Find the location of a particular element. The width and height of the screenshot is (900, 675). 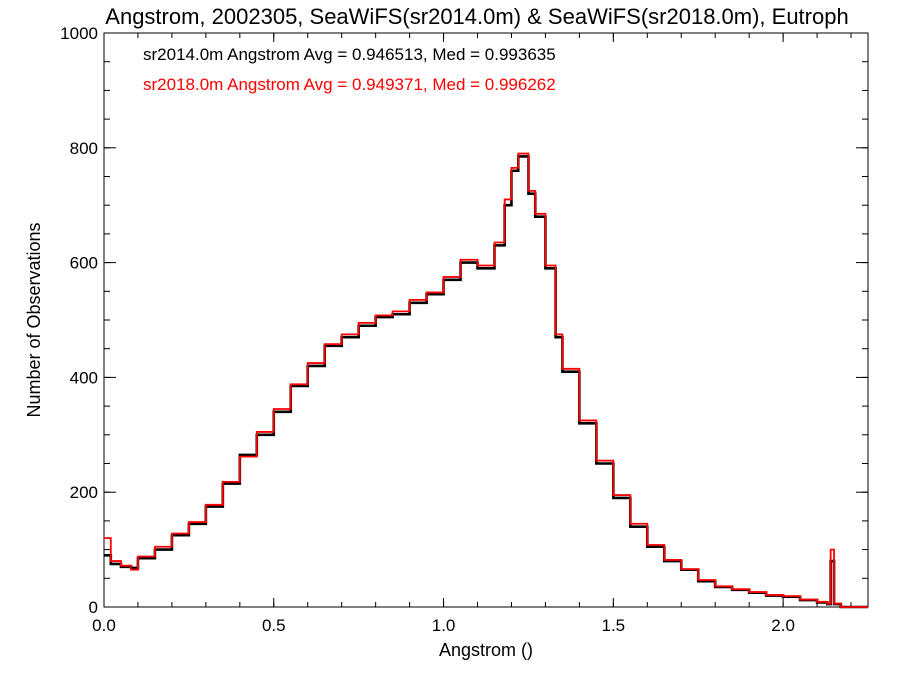

y-axis-label: Number of Observations is located at coordinates (34, 319).